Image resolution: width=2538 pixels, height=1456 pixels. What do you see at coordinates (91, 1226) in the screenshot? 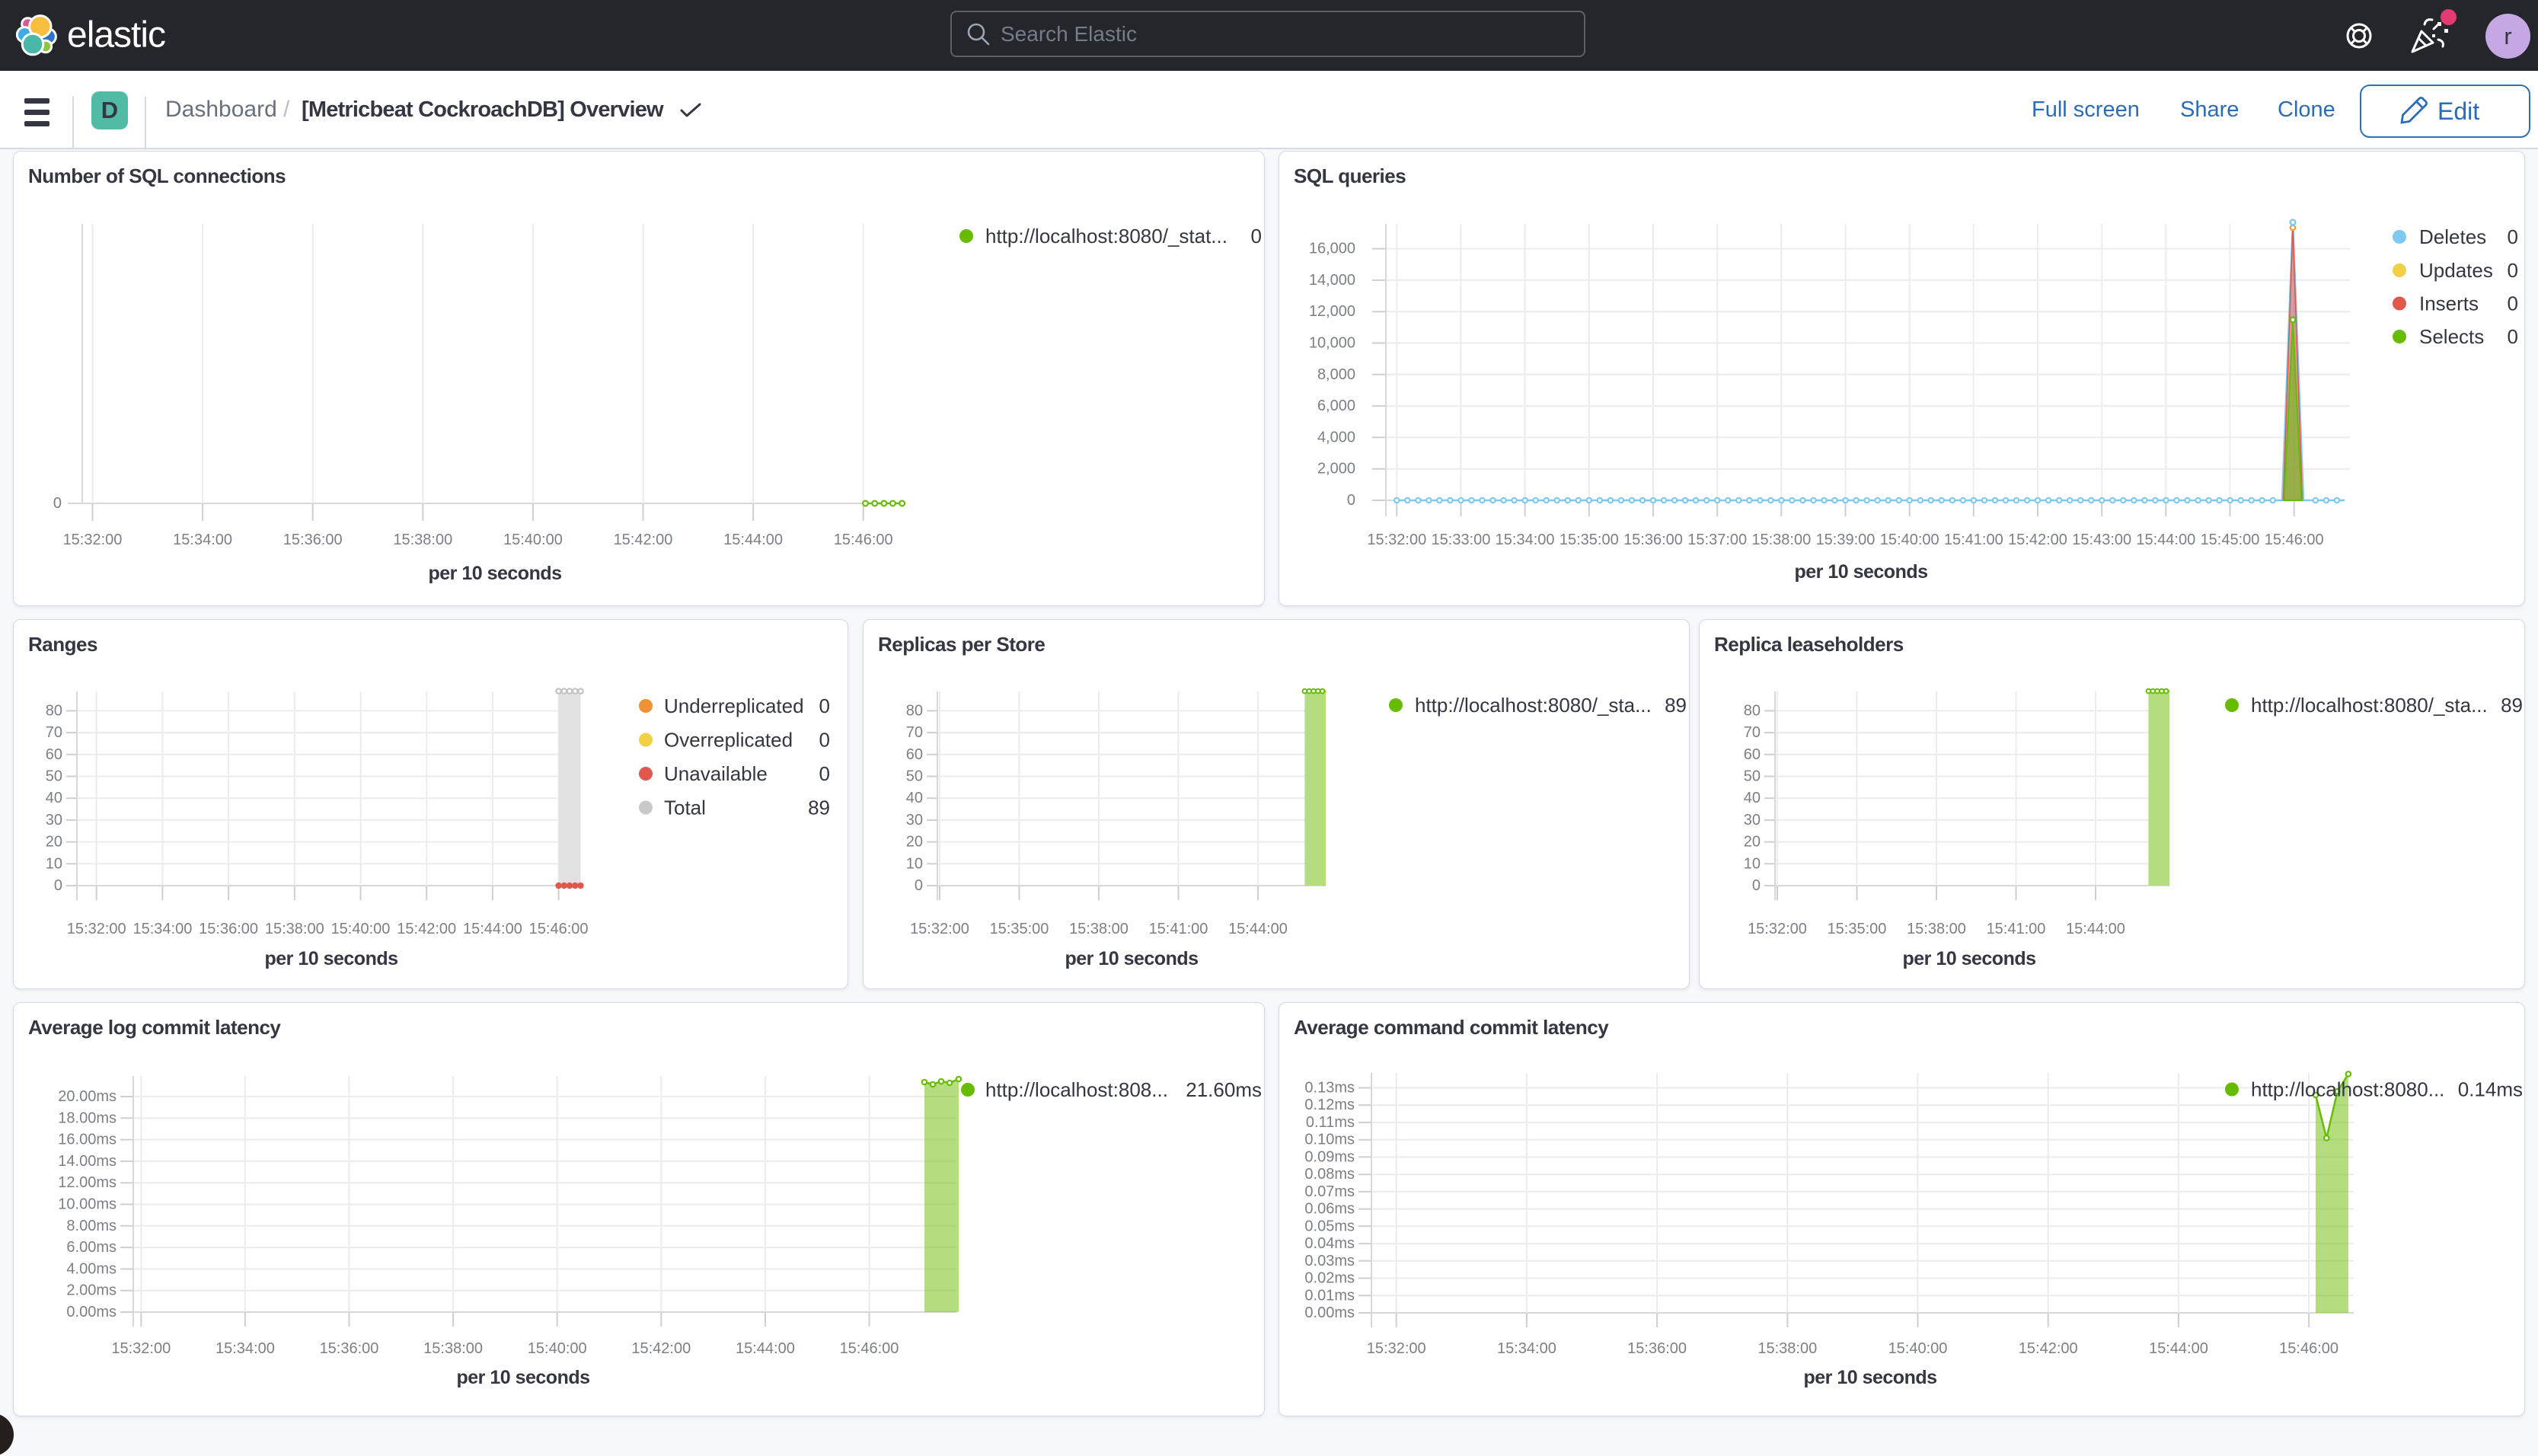
I see `svg-text: 8.00ms` at bounding box center [91, 1226].